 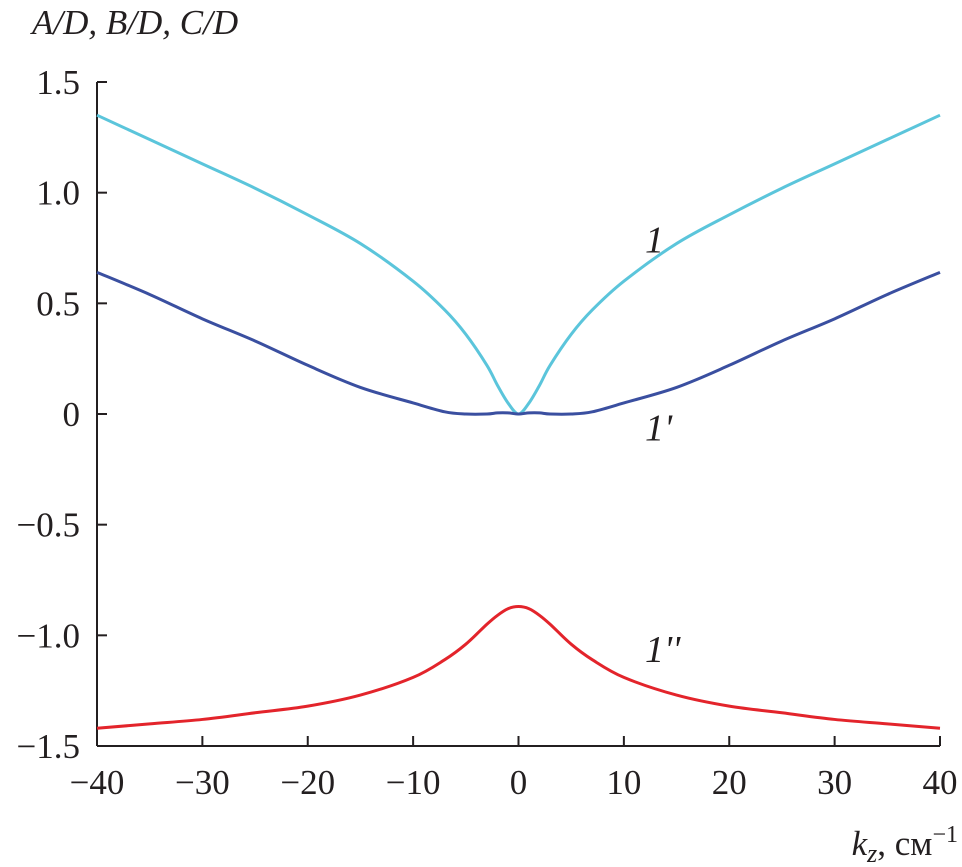 What do you see at coordinates (58, 193) in the screenshot?
I see `y-tick-label: 1.0` at bounding box center [58, 193].